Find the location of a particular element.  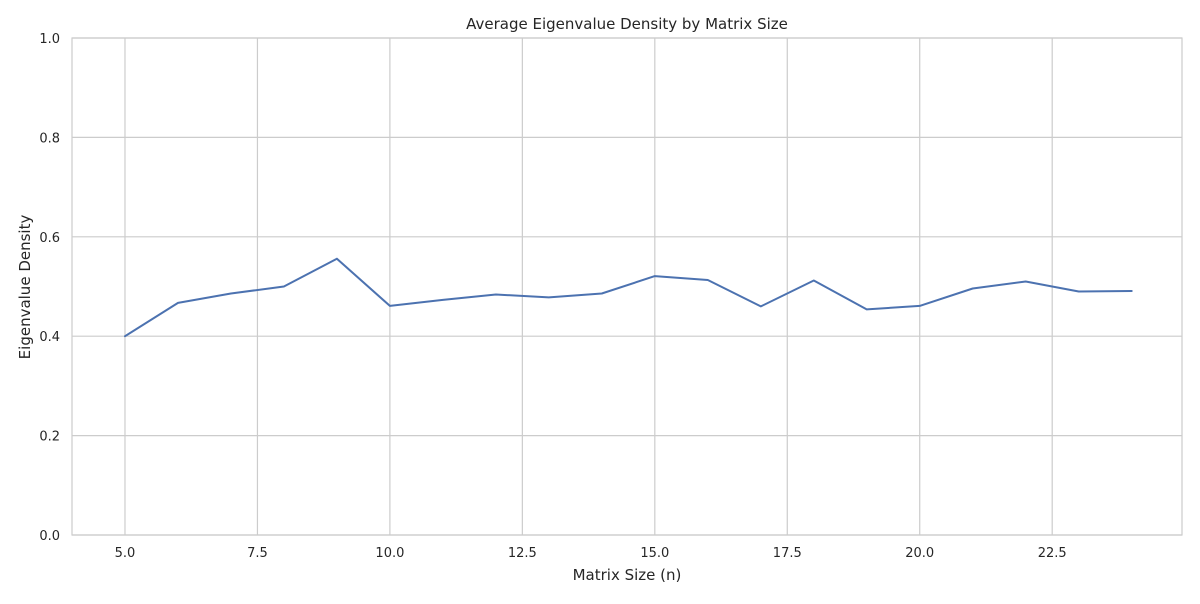

x-tick-label: 7.5 is located at coordinates (257, 553).